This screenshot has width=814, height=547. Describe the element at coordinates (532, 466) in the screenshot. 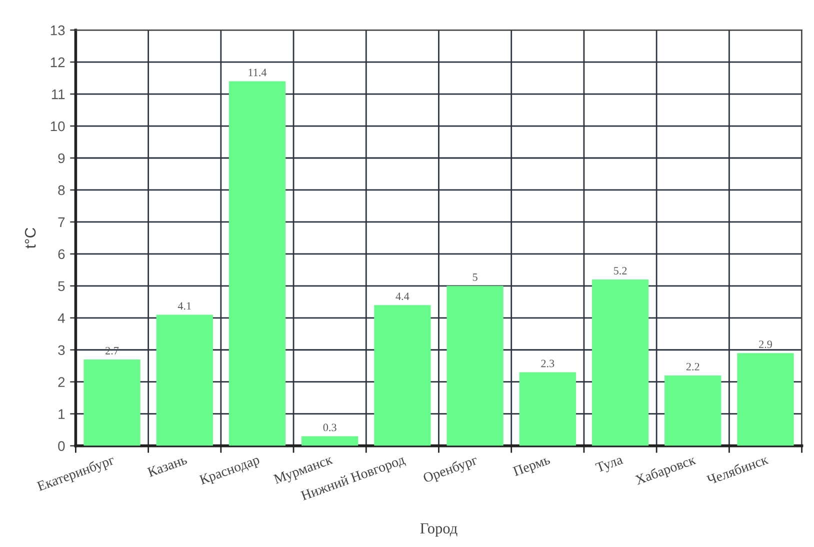

I see `x-tick-label: Пермь` at that location.